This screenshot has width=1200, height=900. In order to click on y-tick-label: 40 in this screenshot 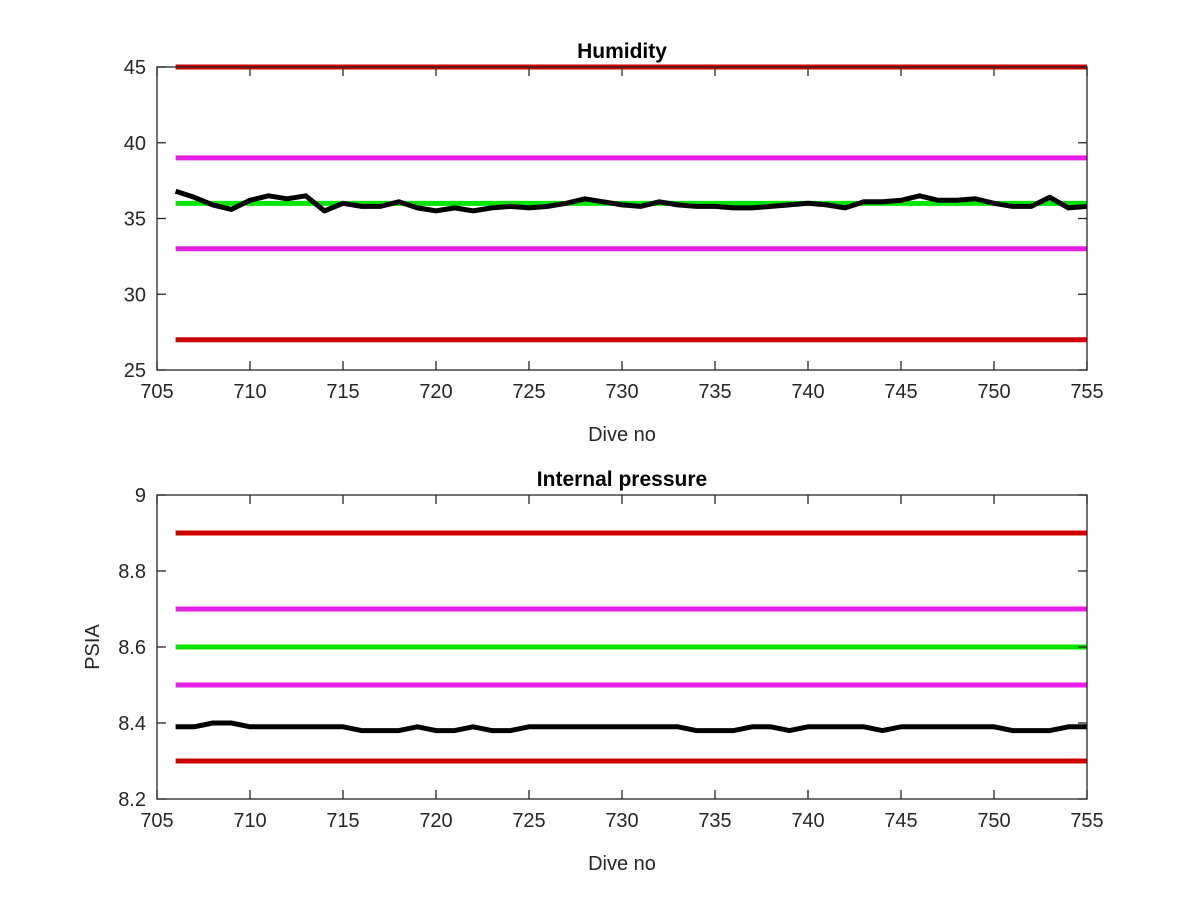, I will do `click(135, 144)`.